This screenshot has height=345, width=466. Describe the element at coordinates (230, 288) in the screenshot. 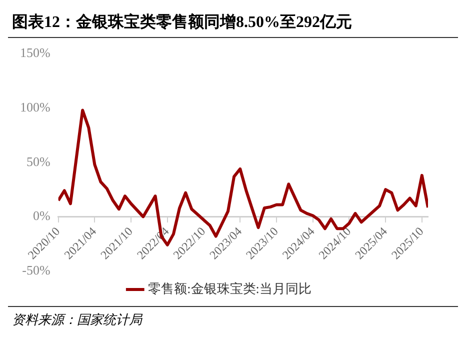

I see `legend-label: 零售额:金银珠宝类:当月同比` at that location.